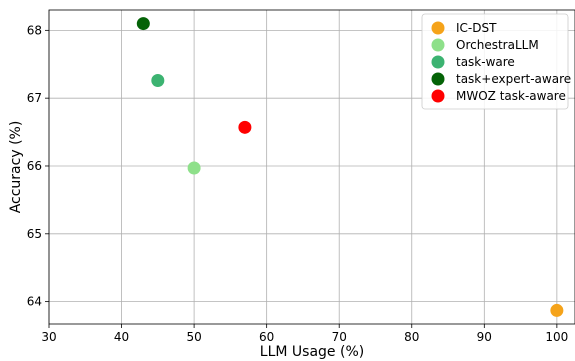 The height and width of the screenshot is (361, 575). I want to click on legend-label: OrchestraLLM, so click(497, 45).